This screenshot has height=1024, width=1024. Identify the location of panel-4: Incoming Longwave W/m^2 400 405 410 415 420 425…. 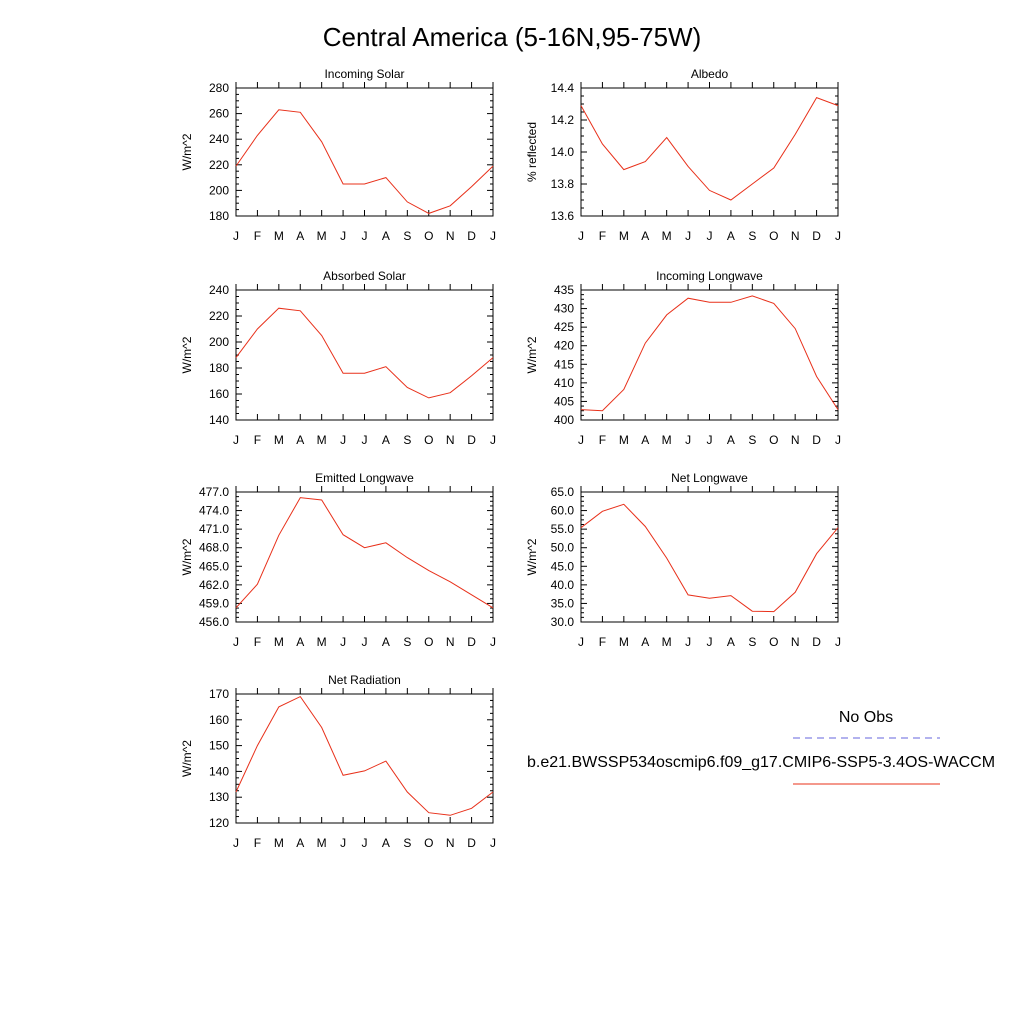
(683, 358).